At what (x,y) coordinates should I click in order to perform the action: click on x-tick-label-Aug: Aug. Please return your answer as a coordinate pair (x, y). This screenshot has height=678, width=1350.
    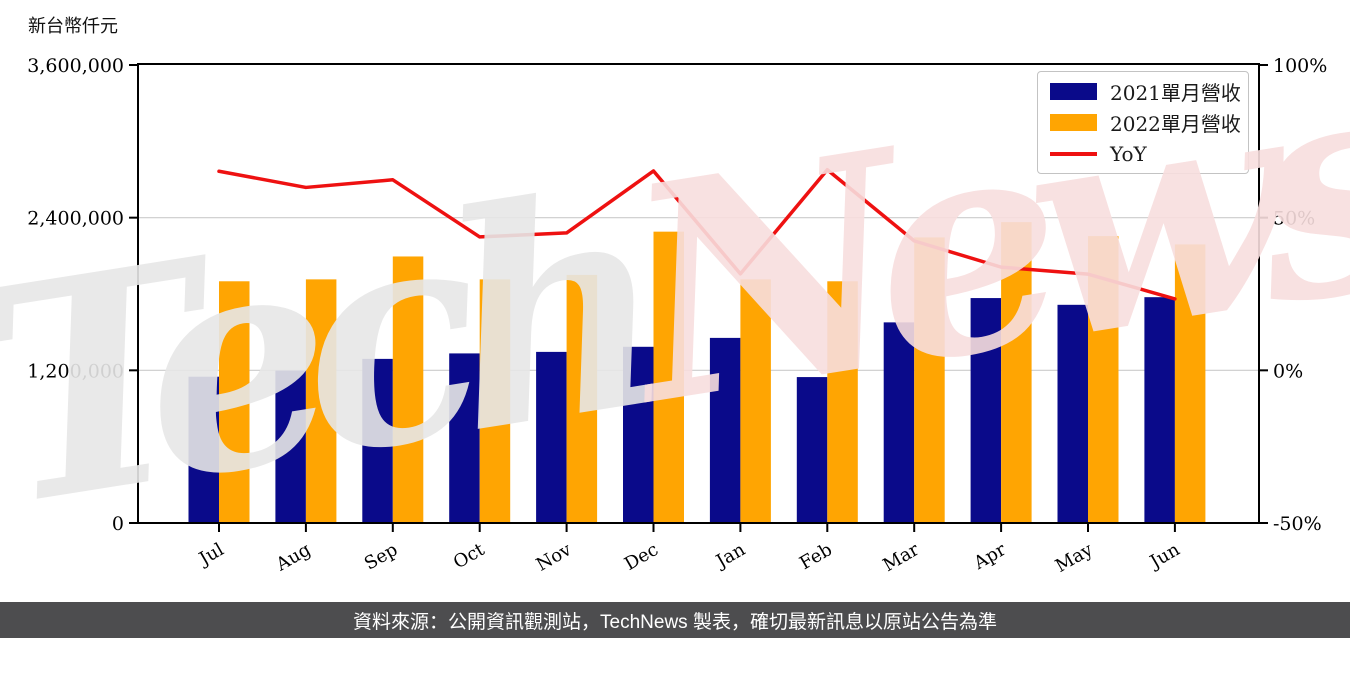
    Looking at the image, I should click on (293, 557).